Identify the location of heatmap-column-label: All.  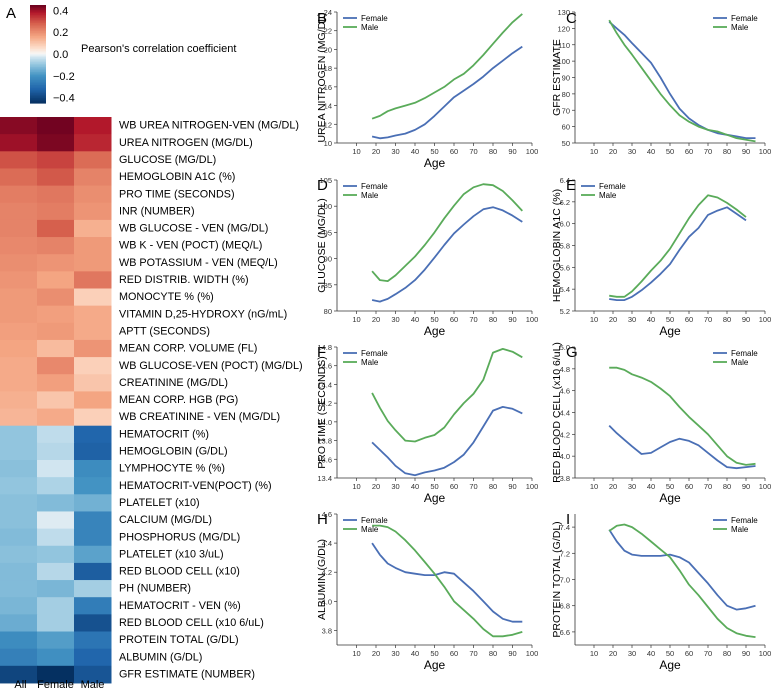
(20, 685).